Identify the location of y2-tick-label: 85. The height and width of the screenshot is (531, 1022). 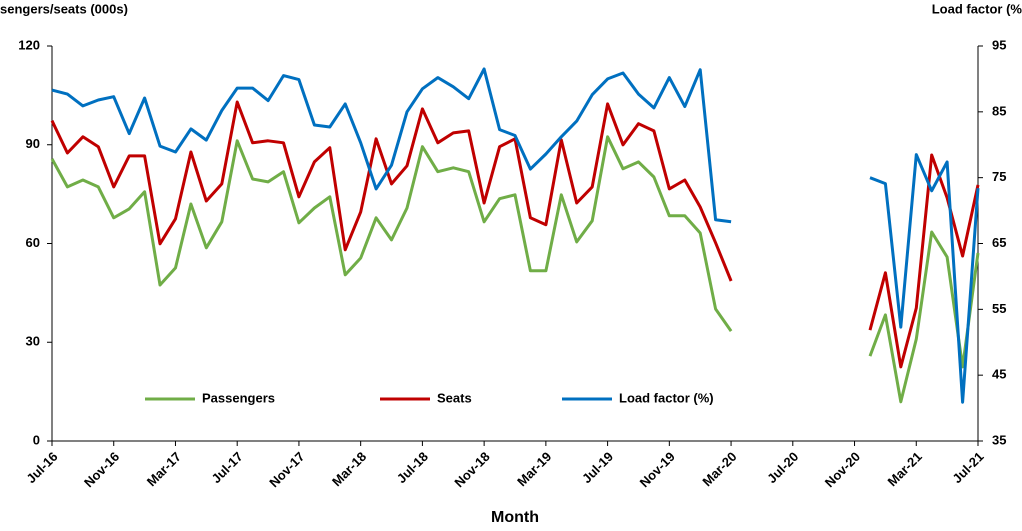
(999, 110).